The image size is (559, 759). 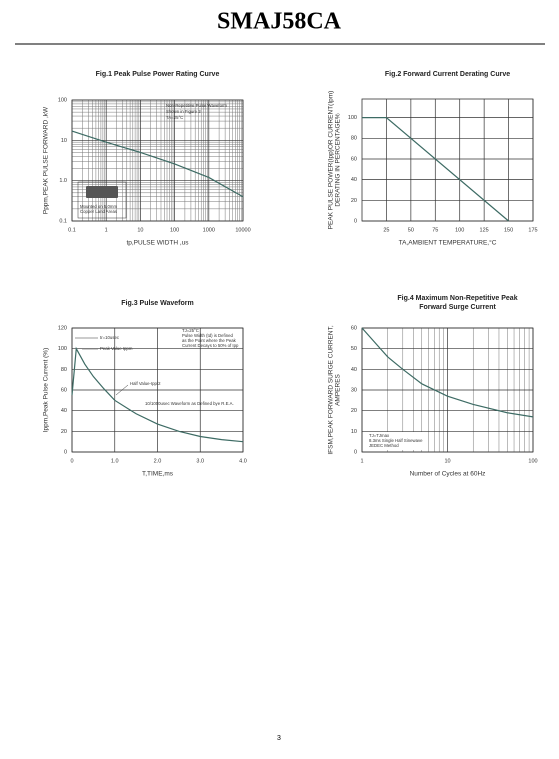 I want to click on y-axis-label: Ippm,Peak Pulse Current (%), so click(x=46, y=390).